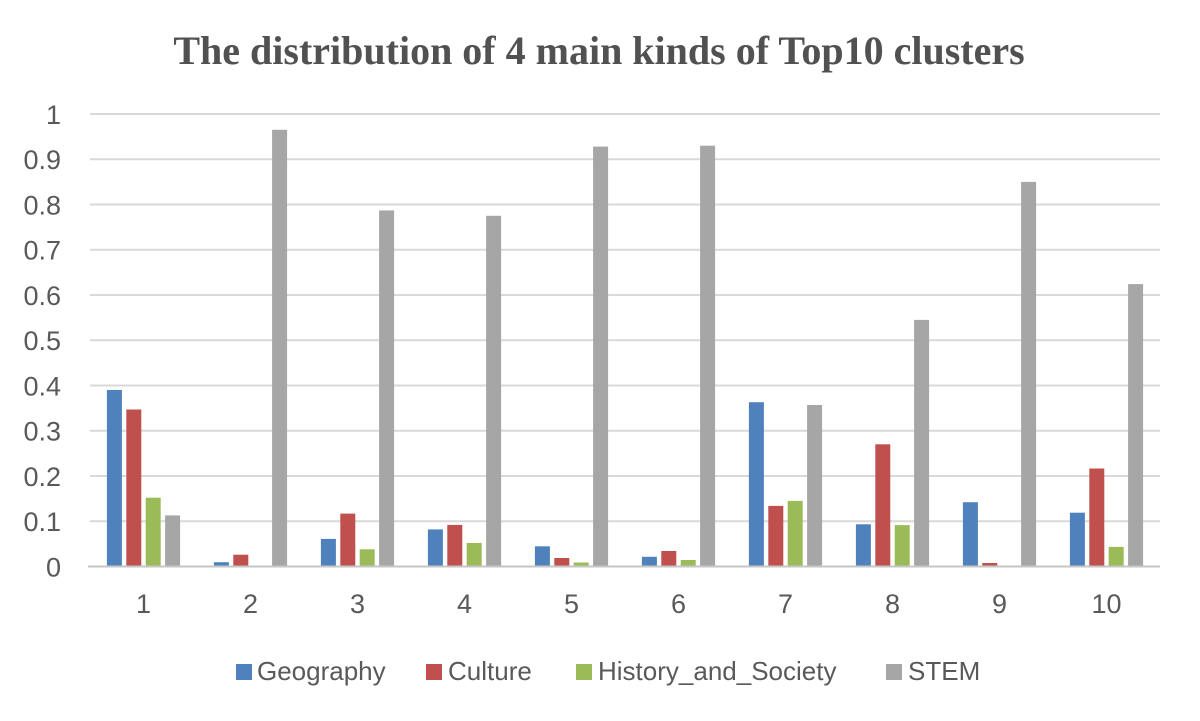  I want to click on svg-text: 0.3, so click(42, 432).